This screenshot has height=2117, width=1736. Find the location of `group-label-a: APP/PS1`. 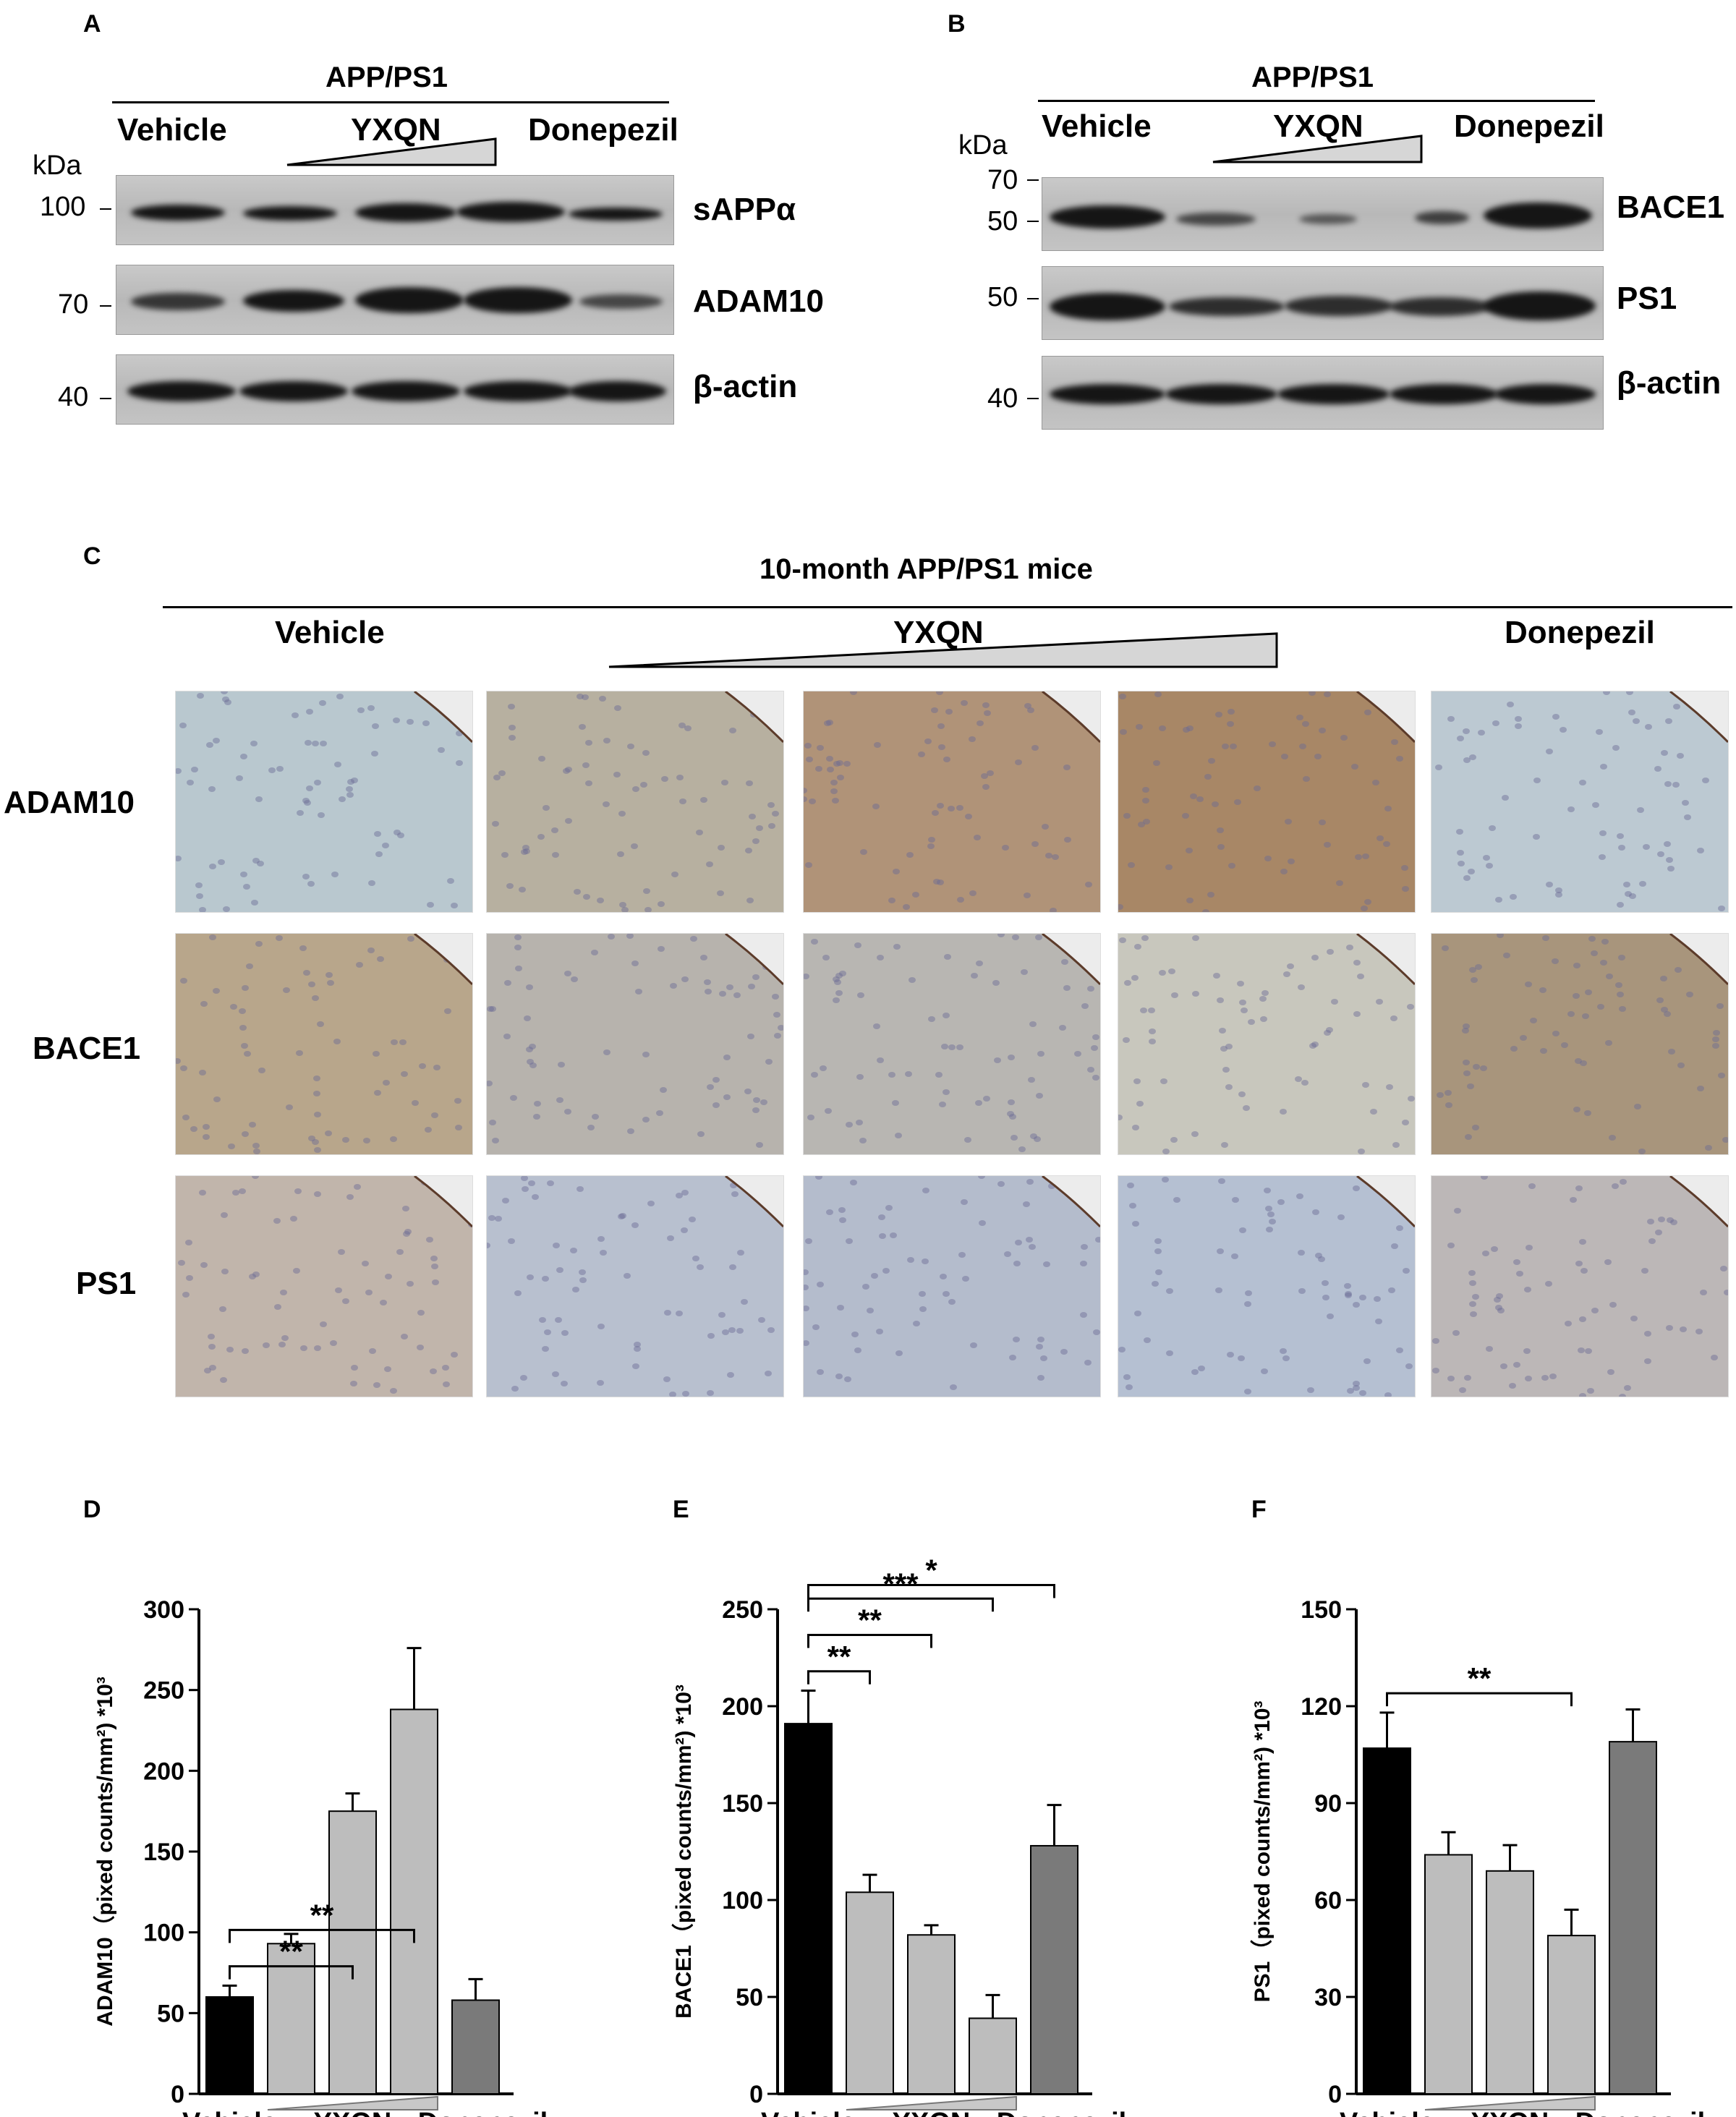

group-label-a: APP/PS1 is located at coordinates (387, 77).